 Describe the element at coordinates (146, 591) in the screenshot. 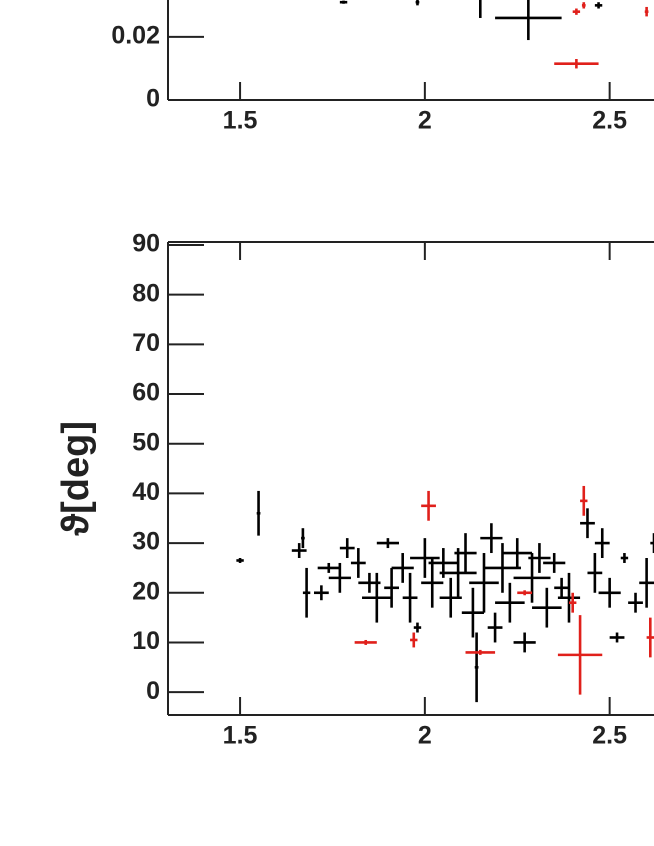

I see `y-tick-label: 20` at that location.